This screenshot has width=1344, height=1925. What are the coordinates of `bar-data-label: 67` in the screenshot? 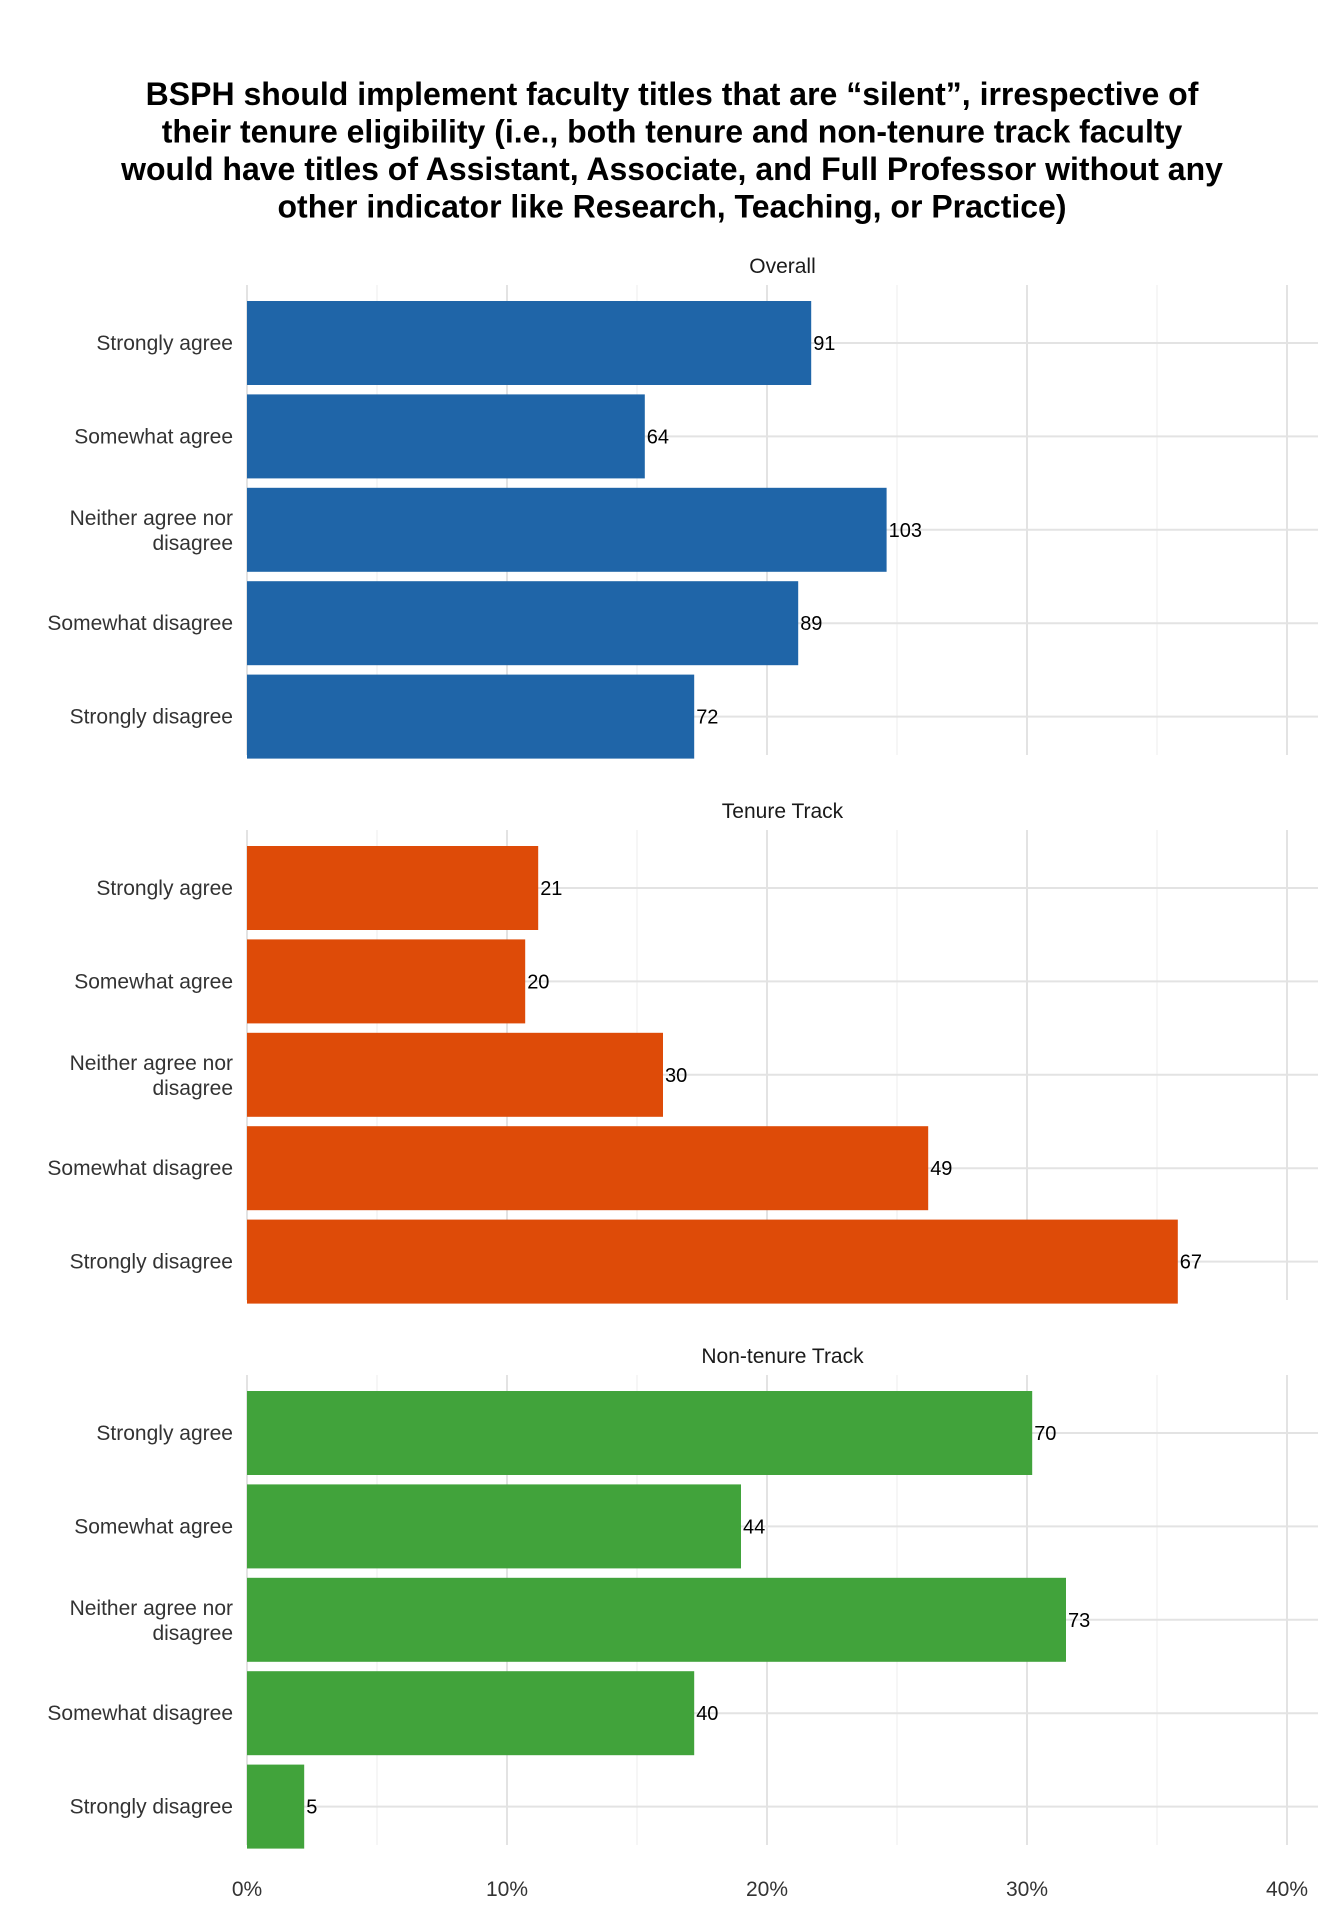 It's located at (1191, 1263).